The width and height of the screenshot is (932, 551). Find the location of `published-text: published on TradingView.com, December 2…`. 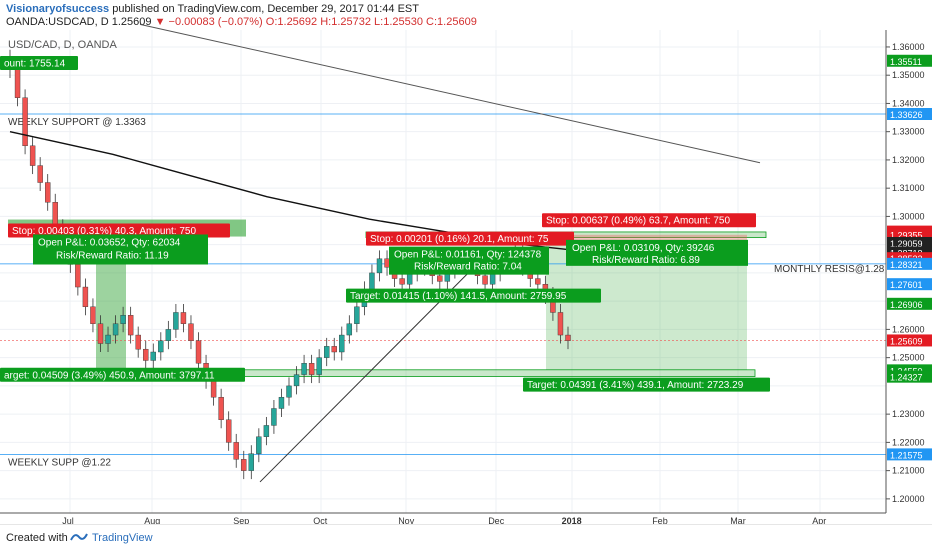

published-text: published on TradingView.com, December 2… is located at coordinates (265, 9).